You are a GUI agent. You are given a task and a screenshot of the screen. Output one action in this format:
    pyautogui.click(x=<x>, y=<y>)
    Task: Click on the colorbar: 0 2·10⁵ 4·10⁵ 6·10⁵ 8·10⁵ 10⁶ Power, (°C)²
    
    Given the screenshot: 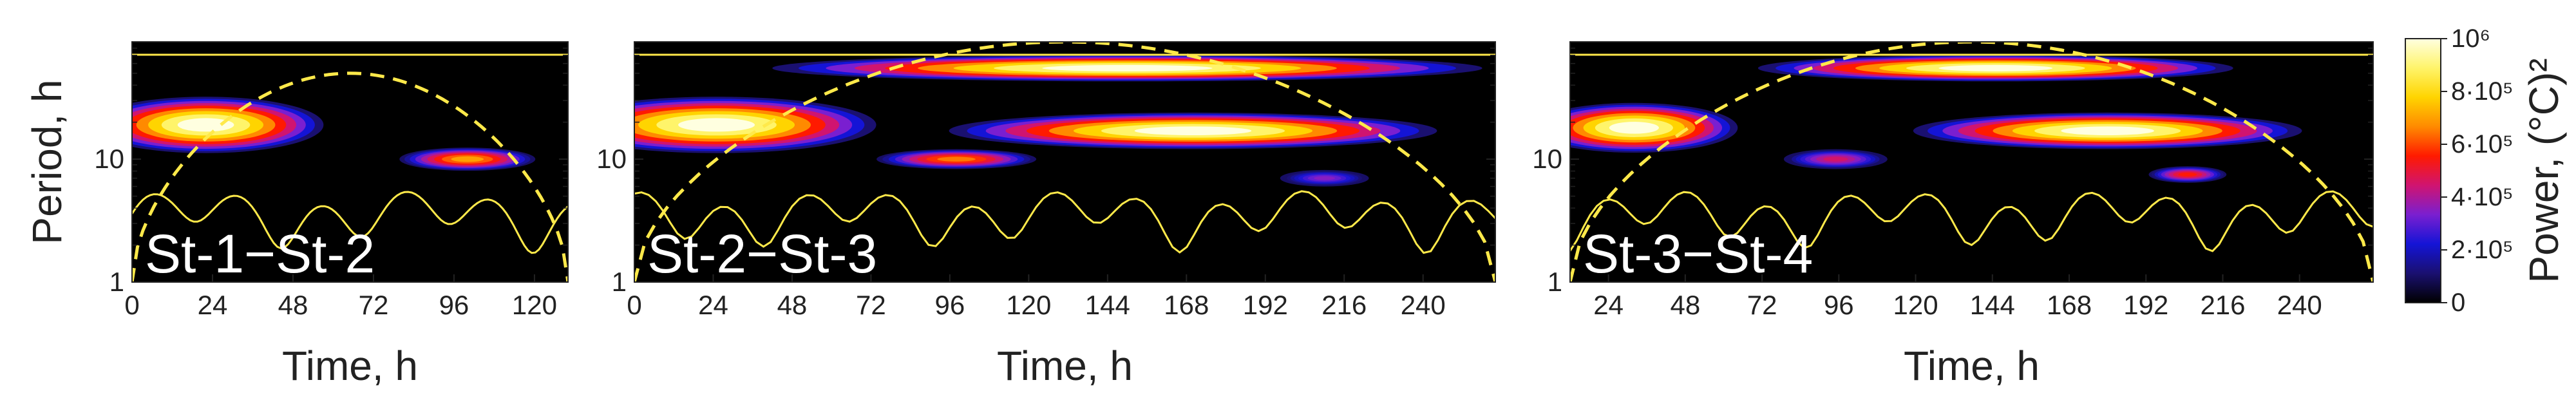 What is the action you would take?
    pyautogui.click(x=2486, y=170)
    